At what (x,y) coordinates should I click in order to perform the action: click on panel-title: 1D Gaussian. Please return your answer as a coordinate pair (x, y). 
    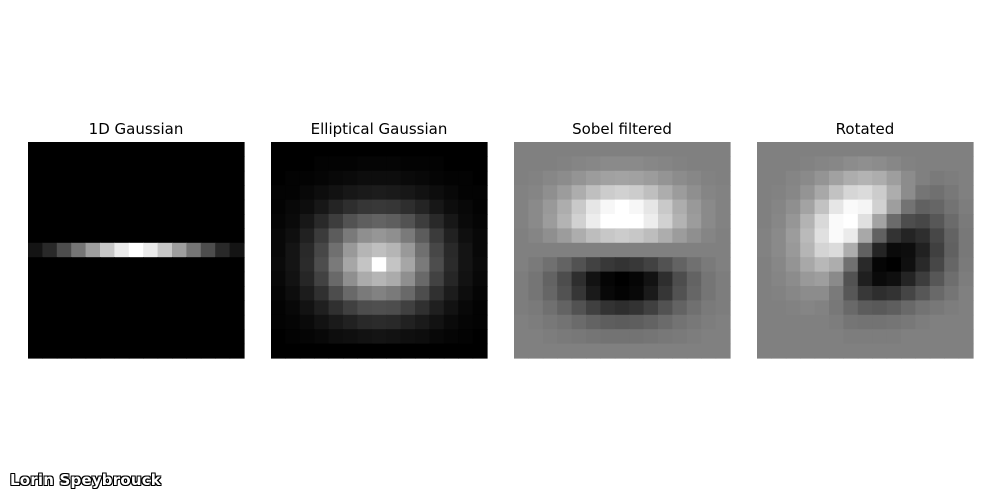
    Looking at the image, I should click on (136, 129).